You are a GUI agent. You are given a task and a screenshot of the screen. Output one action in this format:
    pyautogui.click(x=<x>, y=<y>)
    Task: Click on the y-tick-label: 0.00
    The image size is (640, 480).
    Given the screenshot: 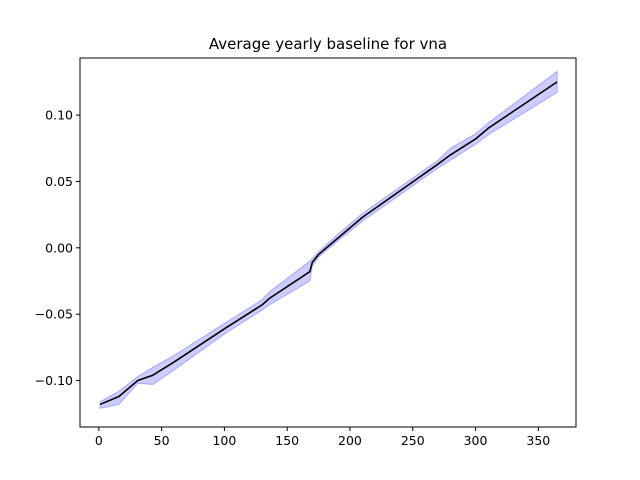 What is the action you would take?
    pyautogui.click(x=59, y=247)
    